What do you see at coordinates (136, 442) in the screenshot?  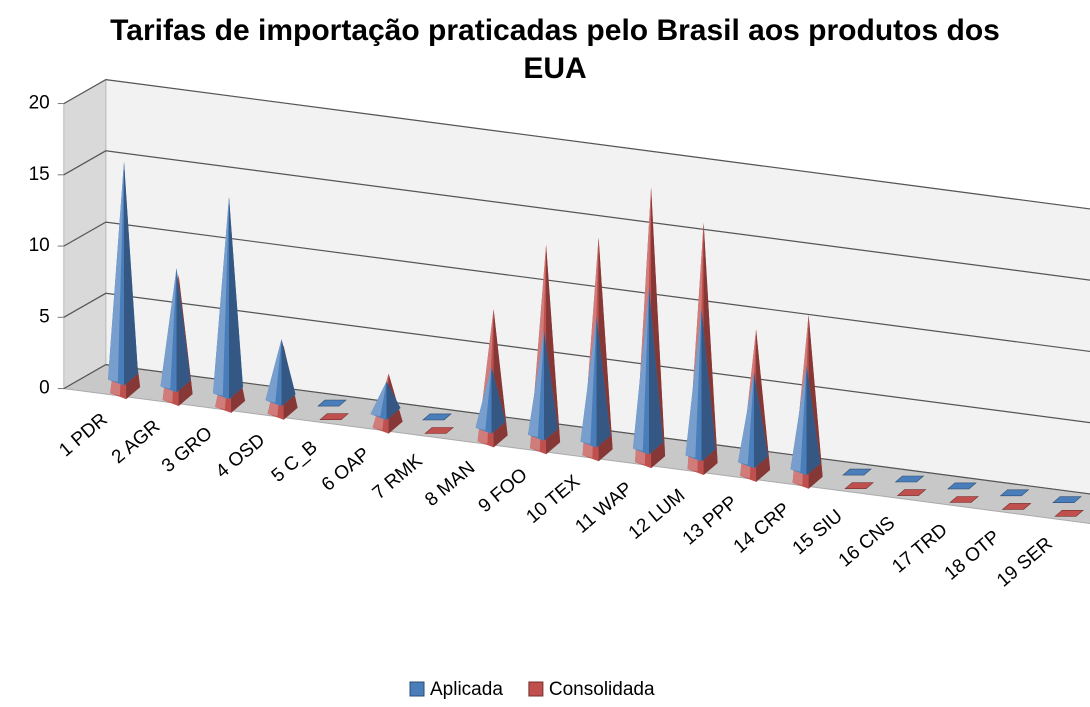 I see `x-tick-label: 2 AGR` at bounding box center [136, 442].